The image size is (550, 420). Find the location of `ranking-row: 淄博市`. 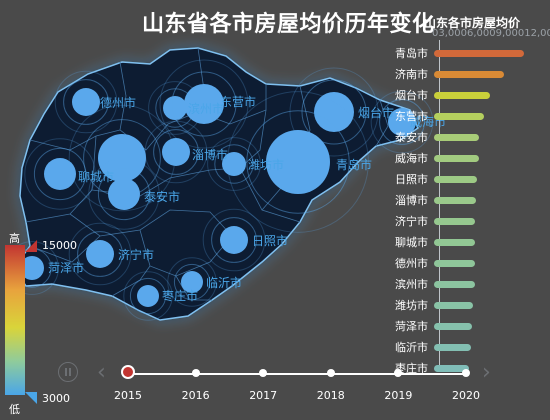

ranking-row: 淄博市 is located at coordinates (426, 200).